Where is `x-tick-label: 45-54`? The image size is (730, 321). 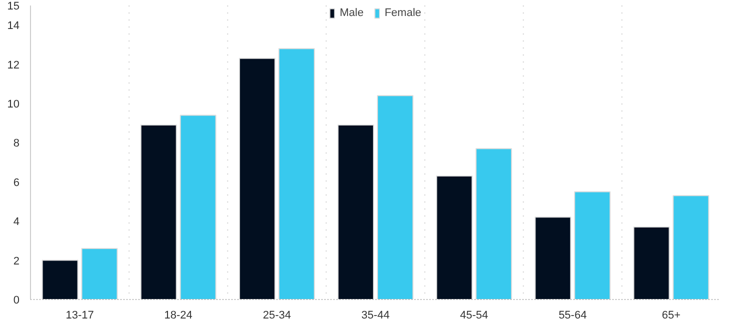 x-tick-label: 45-54 is located at coordinates (474, 315).